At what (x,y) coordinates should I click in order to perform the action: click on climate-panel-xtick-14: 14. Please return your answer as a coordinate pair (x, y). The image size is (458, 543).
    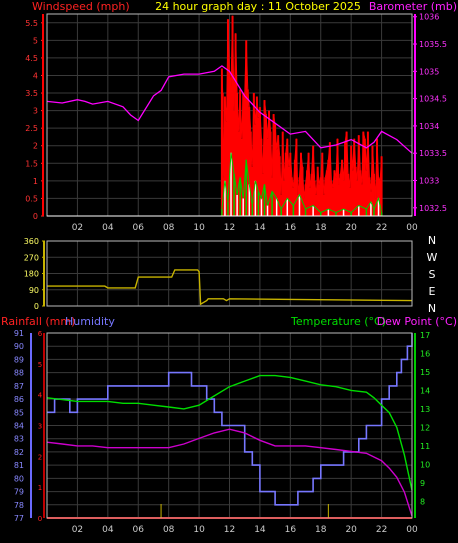
    Looking at the image, I should click on (260, 530).